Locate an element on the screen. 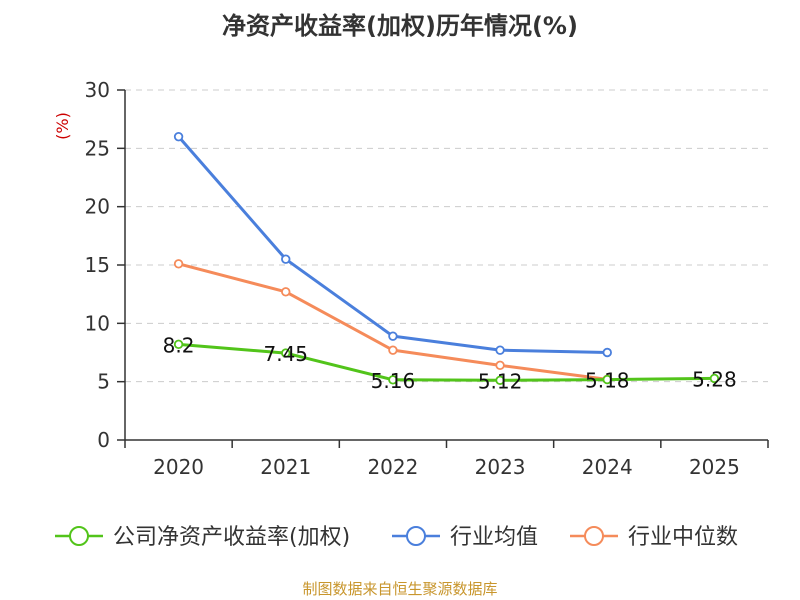  legend-label: 行业中位数 is located at coordinates (683, 537).